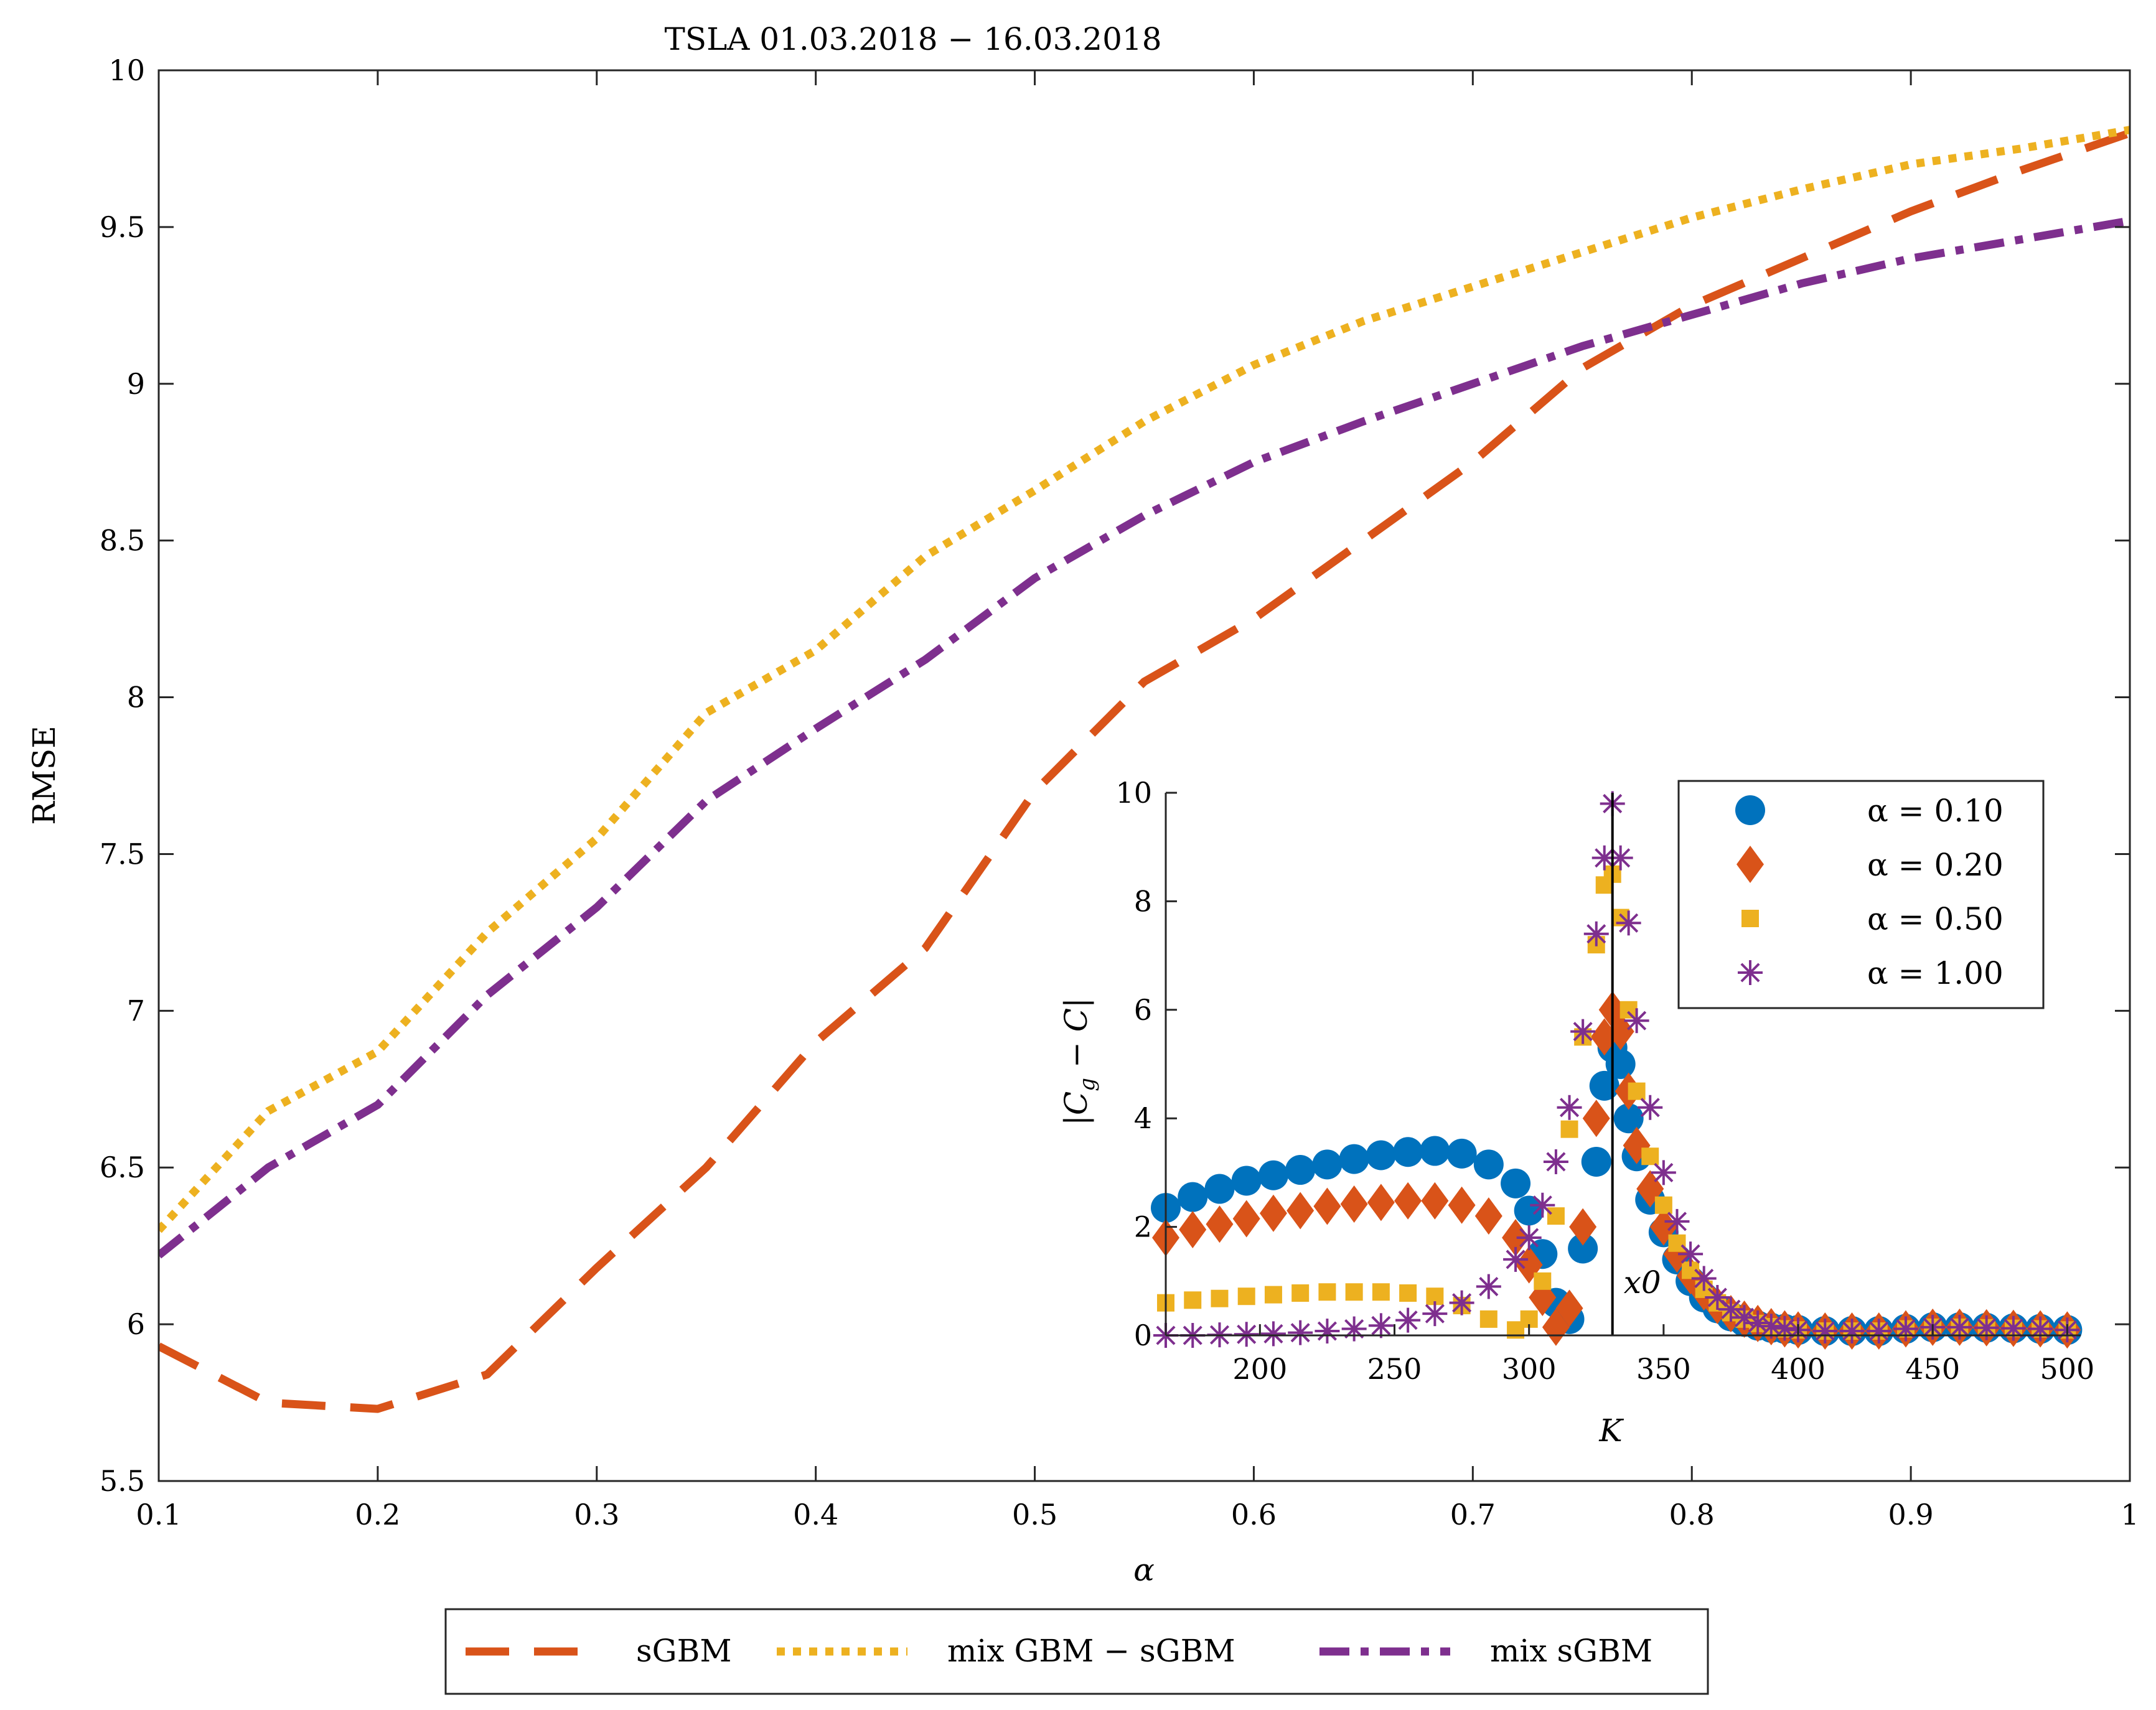  Describe the element at coordinates (1143, 1335) in the screenshot. I see `inset-y-tick-label: 0` at that location.